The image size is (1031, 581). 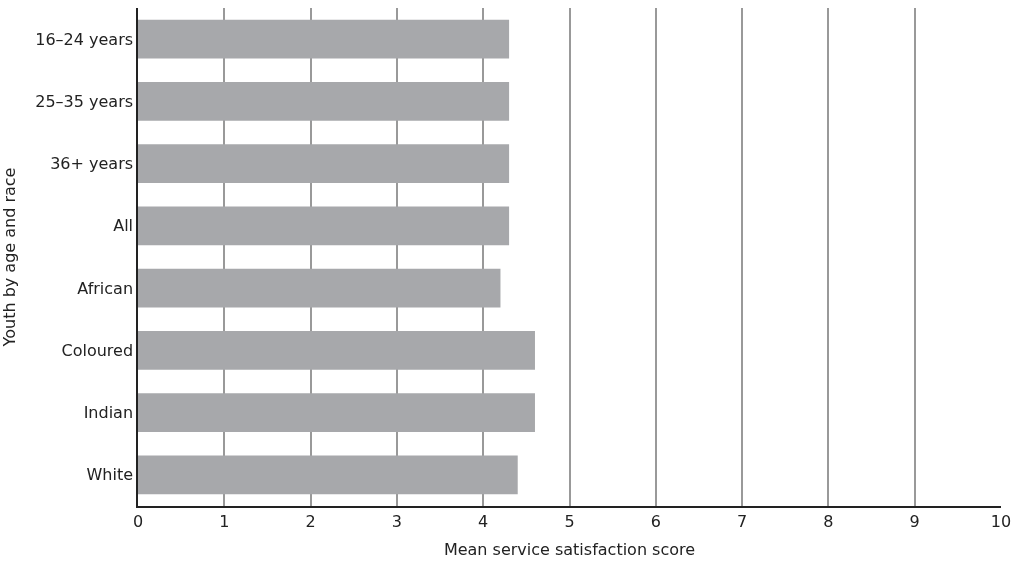 I want to click on x-tick-label: 2, so click(x=310, y=521).